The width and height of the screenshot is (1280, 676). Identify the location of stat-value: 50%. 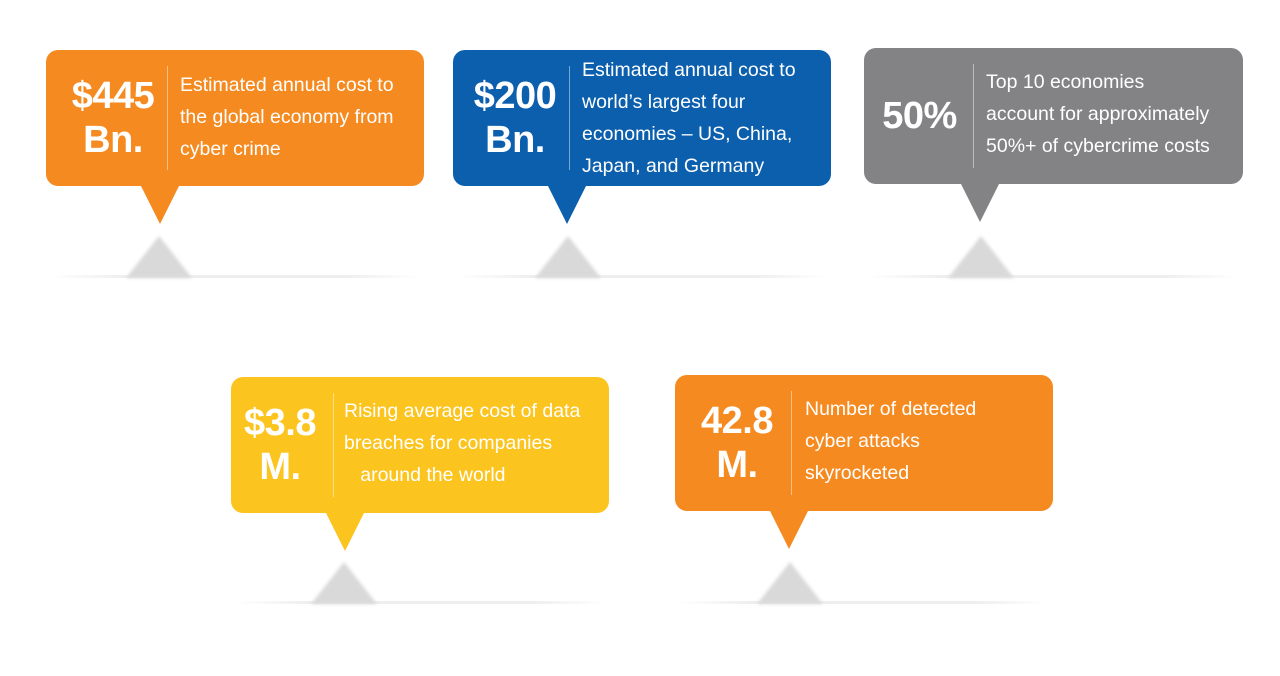
(919, 116).